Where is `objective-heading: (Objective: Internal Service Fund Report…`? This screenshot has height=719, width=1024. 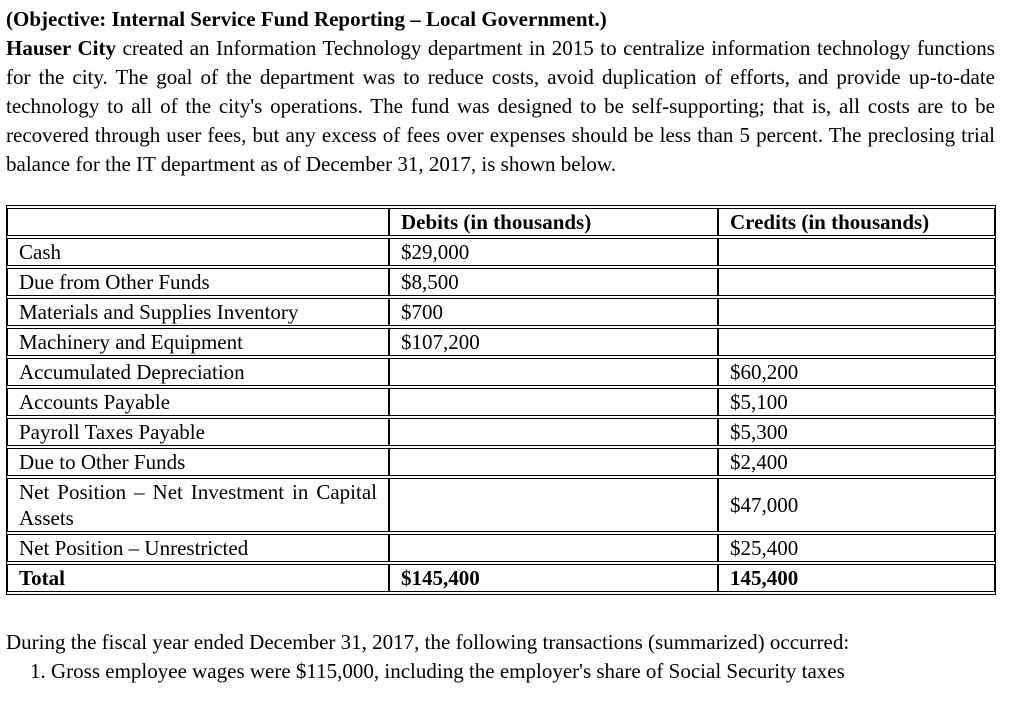 objective-heading: (Objective: Internal Service Fund Report… is located at coordinates (306, 19).